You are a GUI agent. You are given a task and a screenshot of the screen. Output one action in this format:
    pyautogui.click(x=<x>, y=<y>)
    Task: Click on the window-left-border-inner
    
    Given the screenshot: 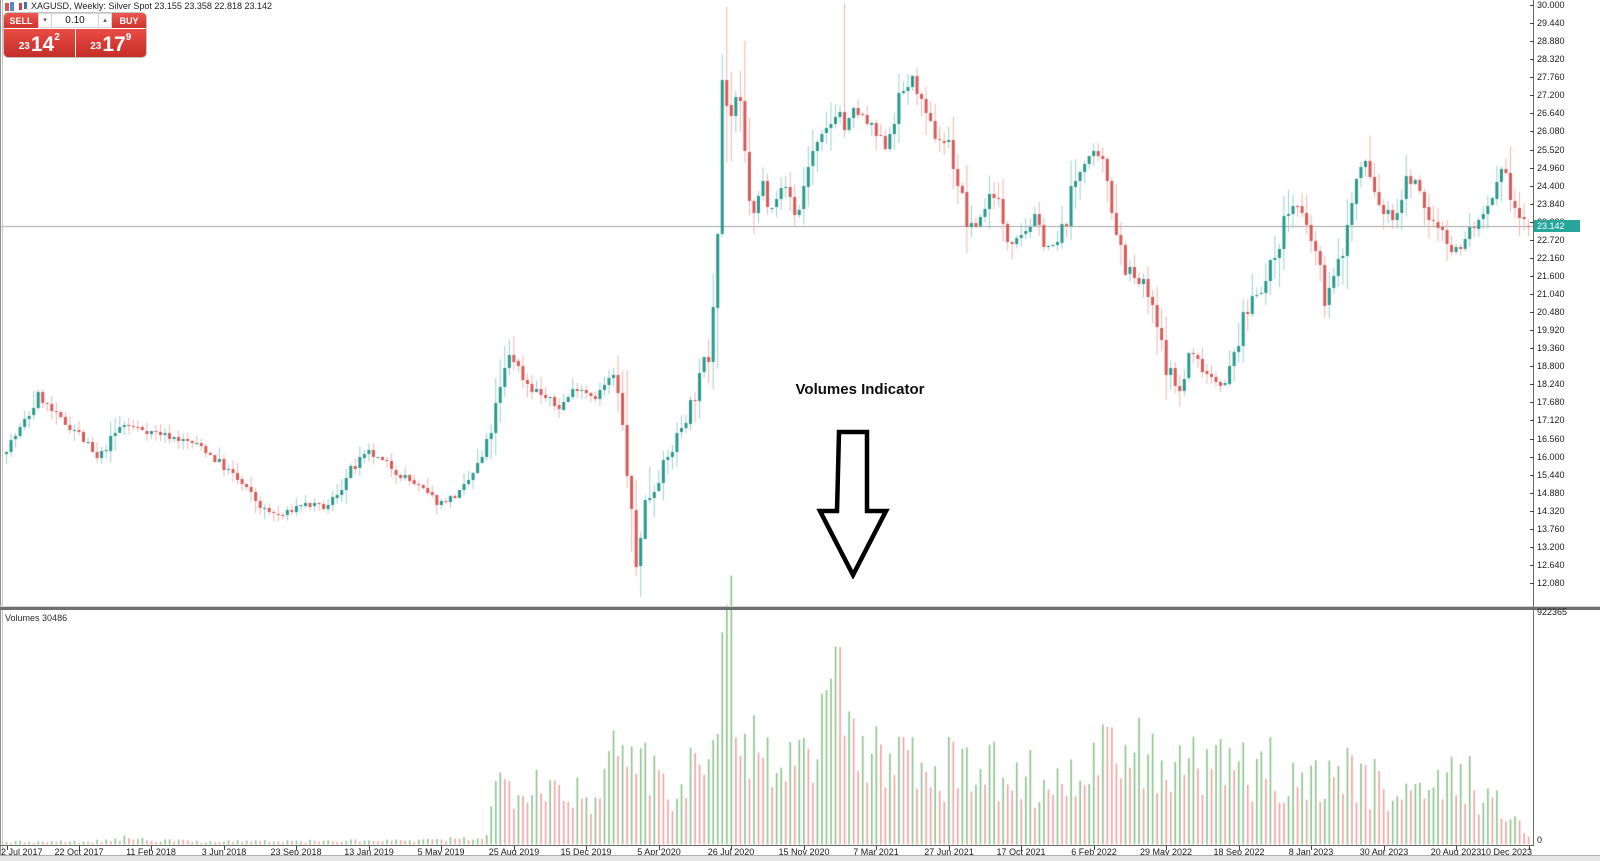 What is the action you would take?
    pyautogui.click(x=2, y=430)
    